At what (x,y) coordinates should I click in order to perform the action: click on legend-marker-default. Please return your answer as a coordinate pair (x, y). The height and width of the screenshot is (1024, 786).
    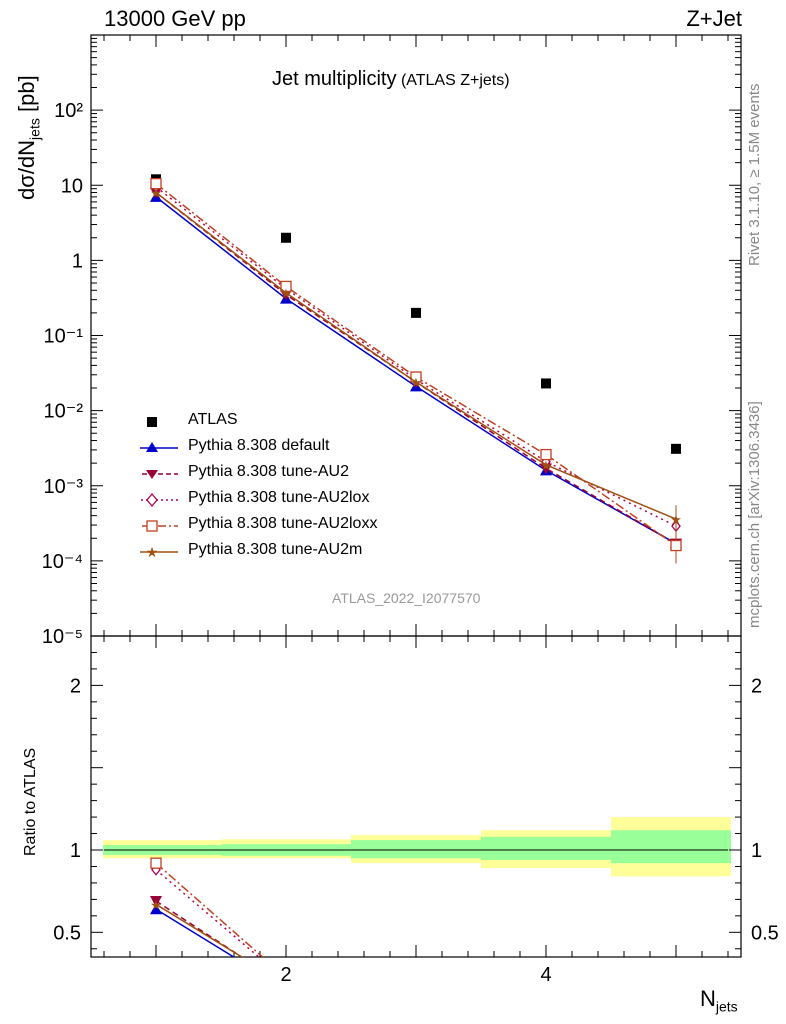
    Looking at the image, I should click on (159, 447).